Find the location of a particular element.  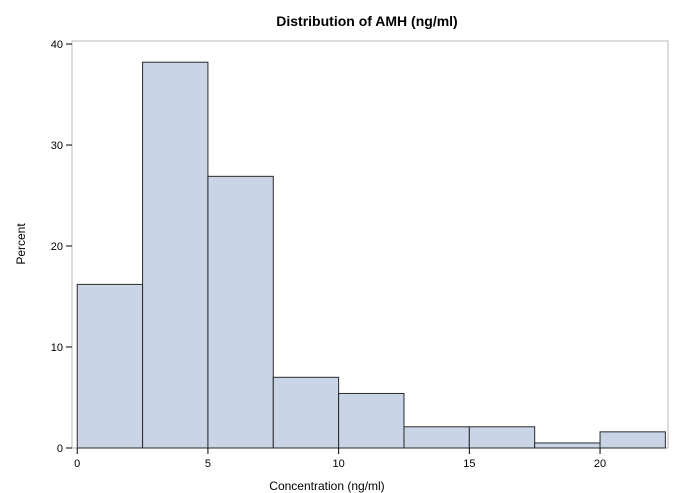

y-tick-label-40: 40 is located at coordinates (57, 45).